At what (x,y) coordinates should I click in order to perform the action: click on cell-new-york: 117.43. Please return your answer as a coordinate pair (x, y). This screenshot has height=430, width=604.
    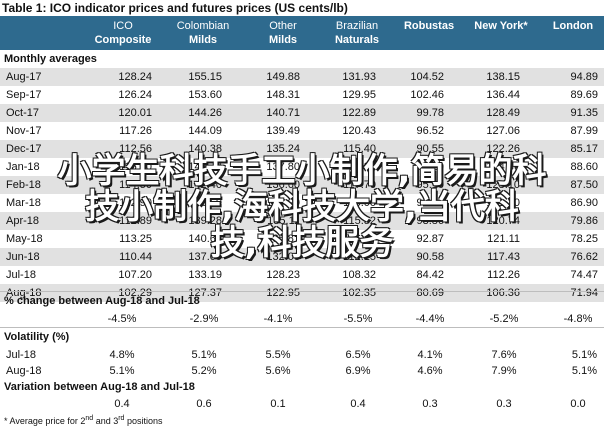
    Looking at the image, I should click on (503, 257).